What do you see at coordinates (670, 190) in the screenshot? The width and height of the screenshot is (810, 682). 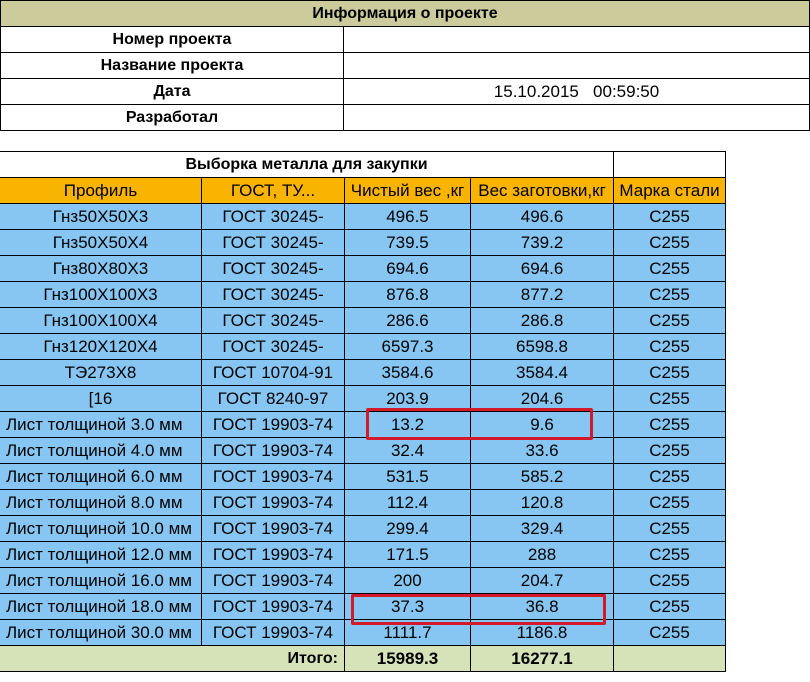 I see `header-steel-grade: Марка стали` at bounding box center [670, 190].